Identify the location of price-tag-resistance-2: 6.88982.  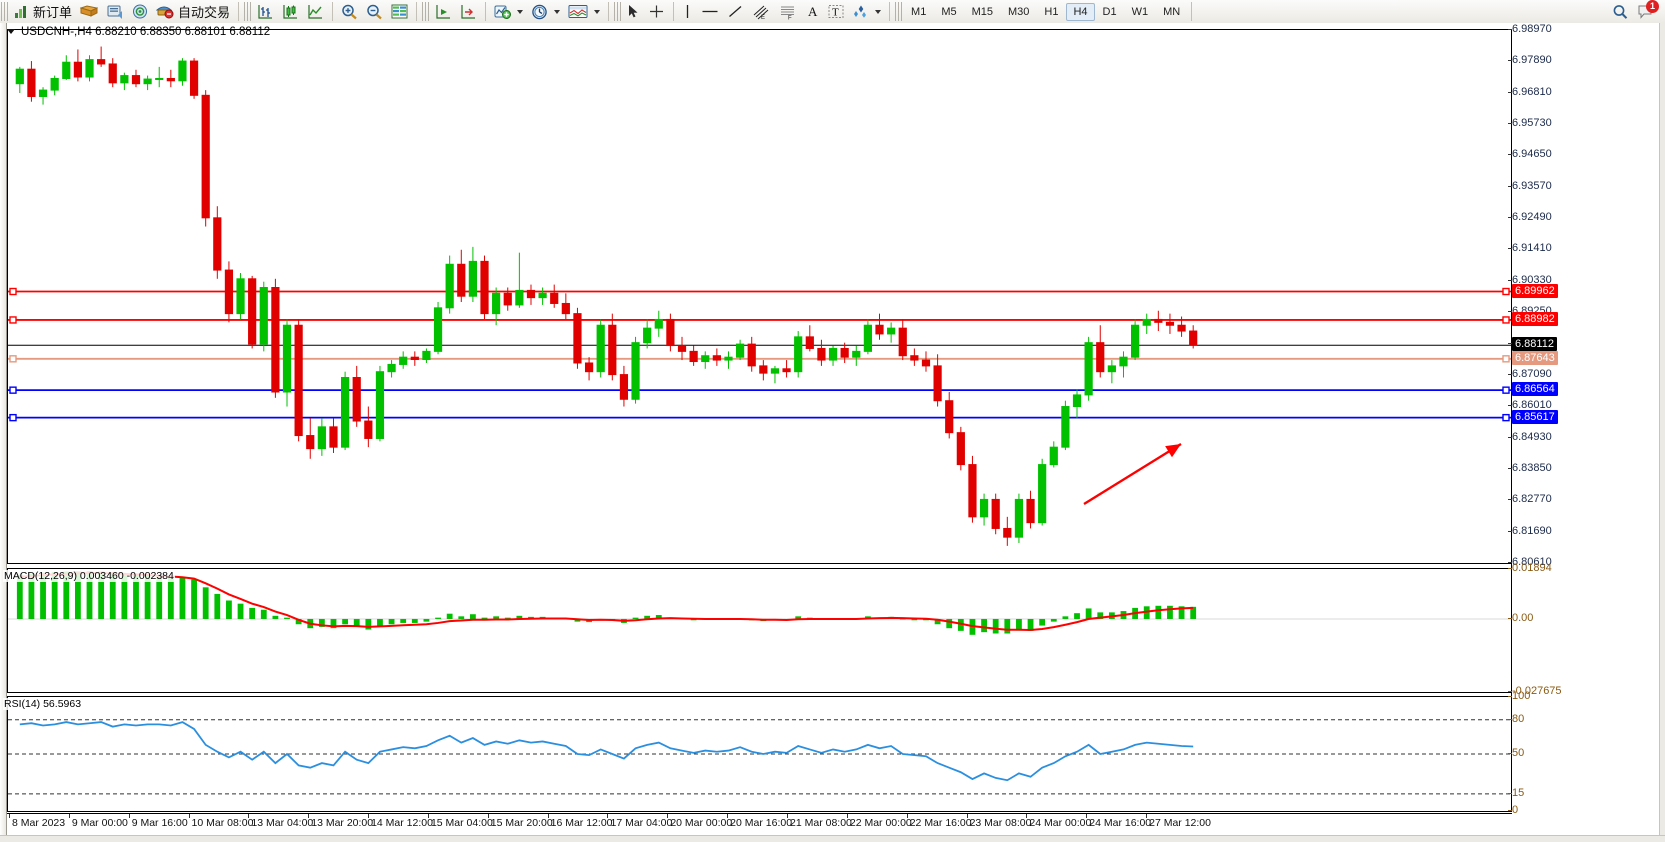
(1535, 318).